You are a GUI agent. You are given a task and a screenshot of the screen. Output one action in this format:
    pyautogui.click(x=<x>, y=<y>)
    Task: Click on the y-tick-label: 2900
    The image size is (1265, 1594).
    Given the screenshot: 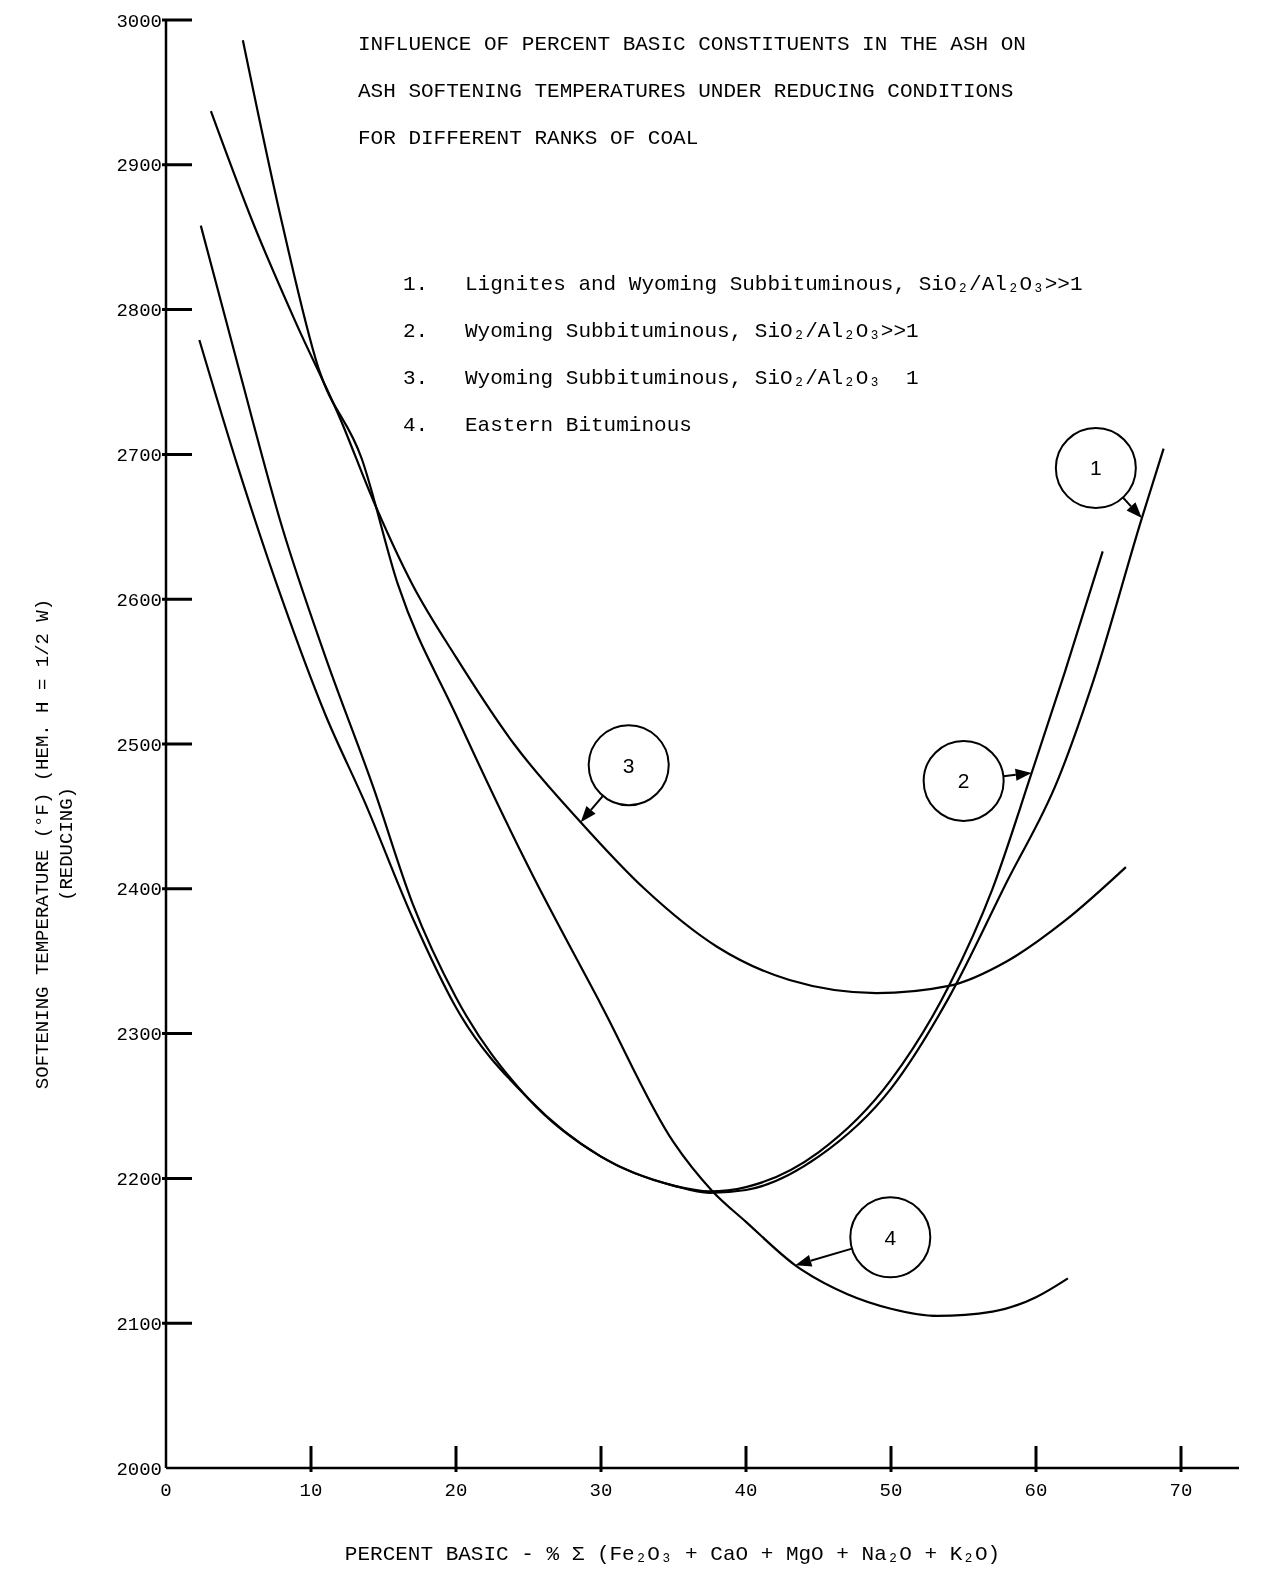 What is the action you would take?
    pyautogui.click(x=139, y=166)
    